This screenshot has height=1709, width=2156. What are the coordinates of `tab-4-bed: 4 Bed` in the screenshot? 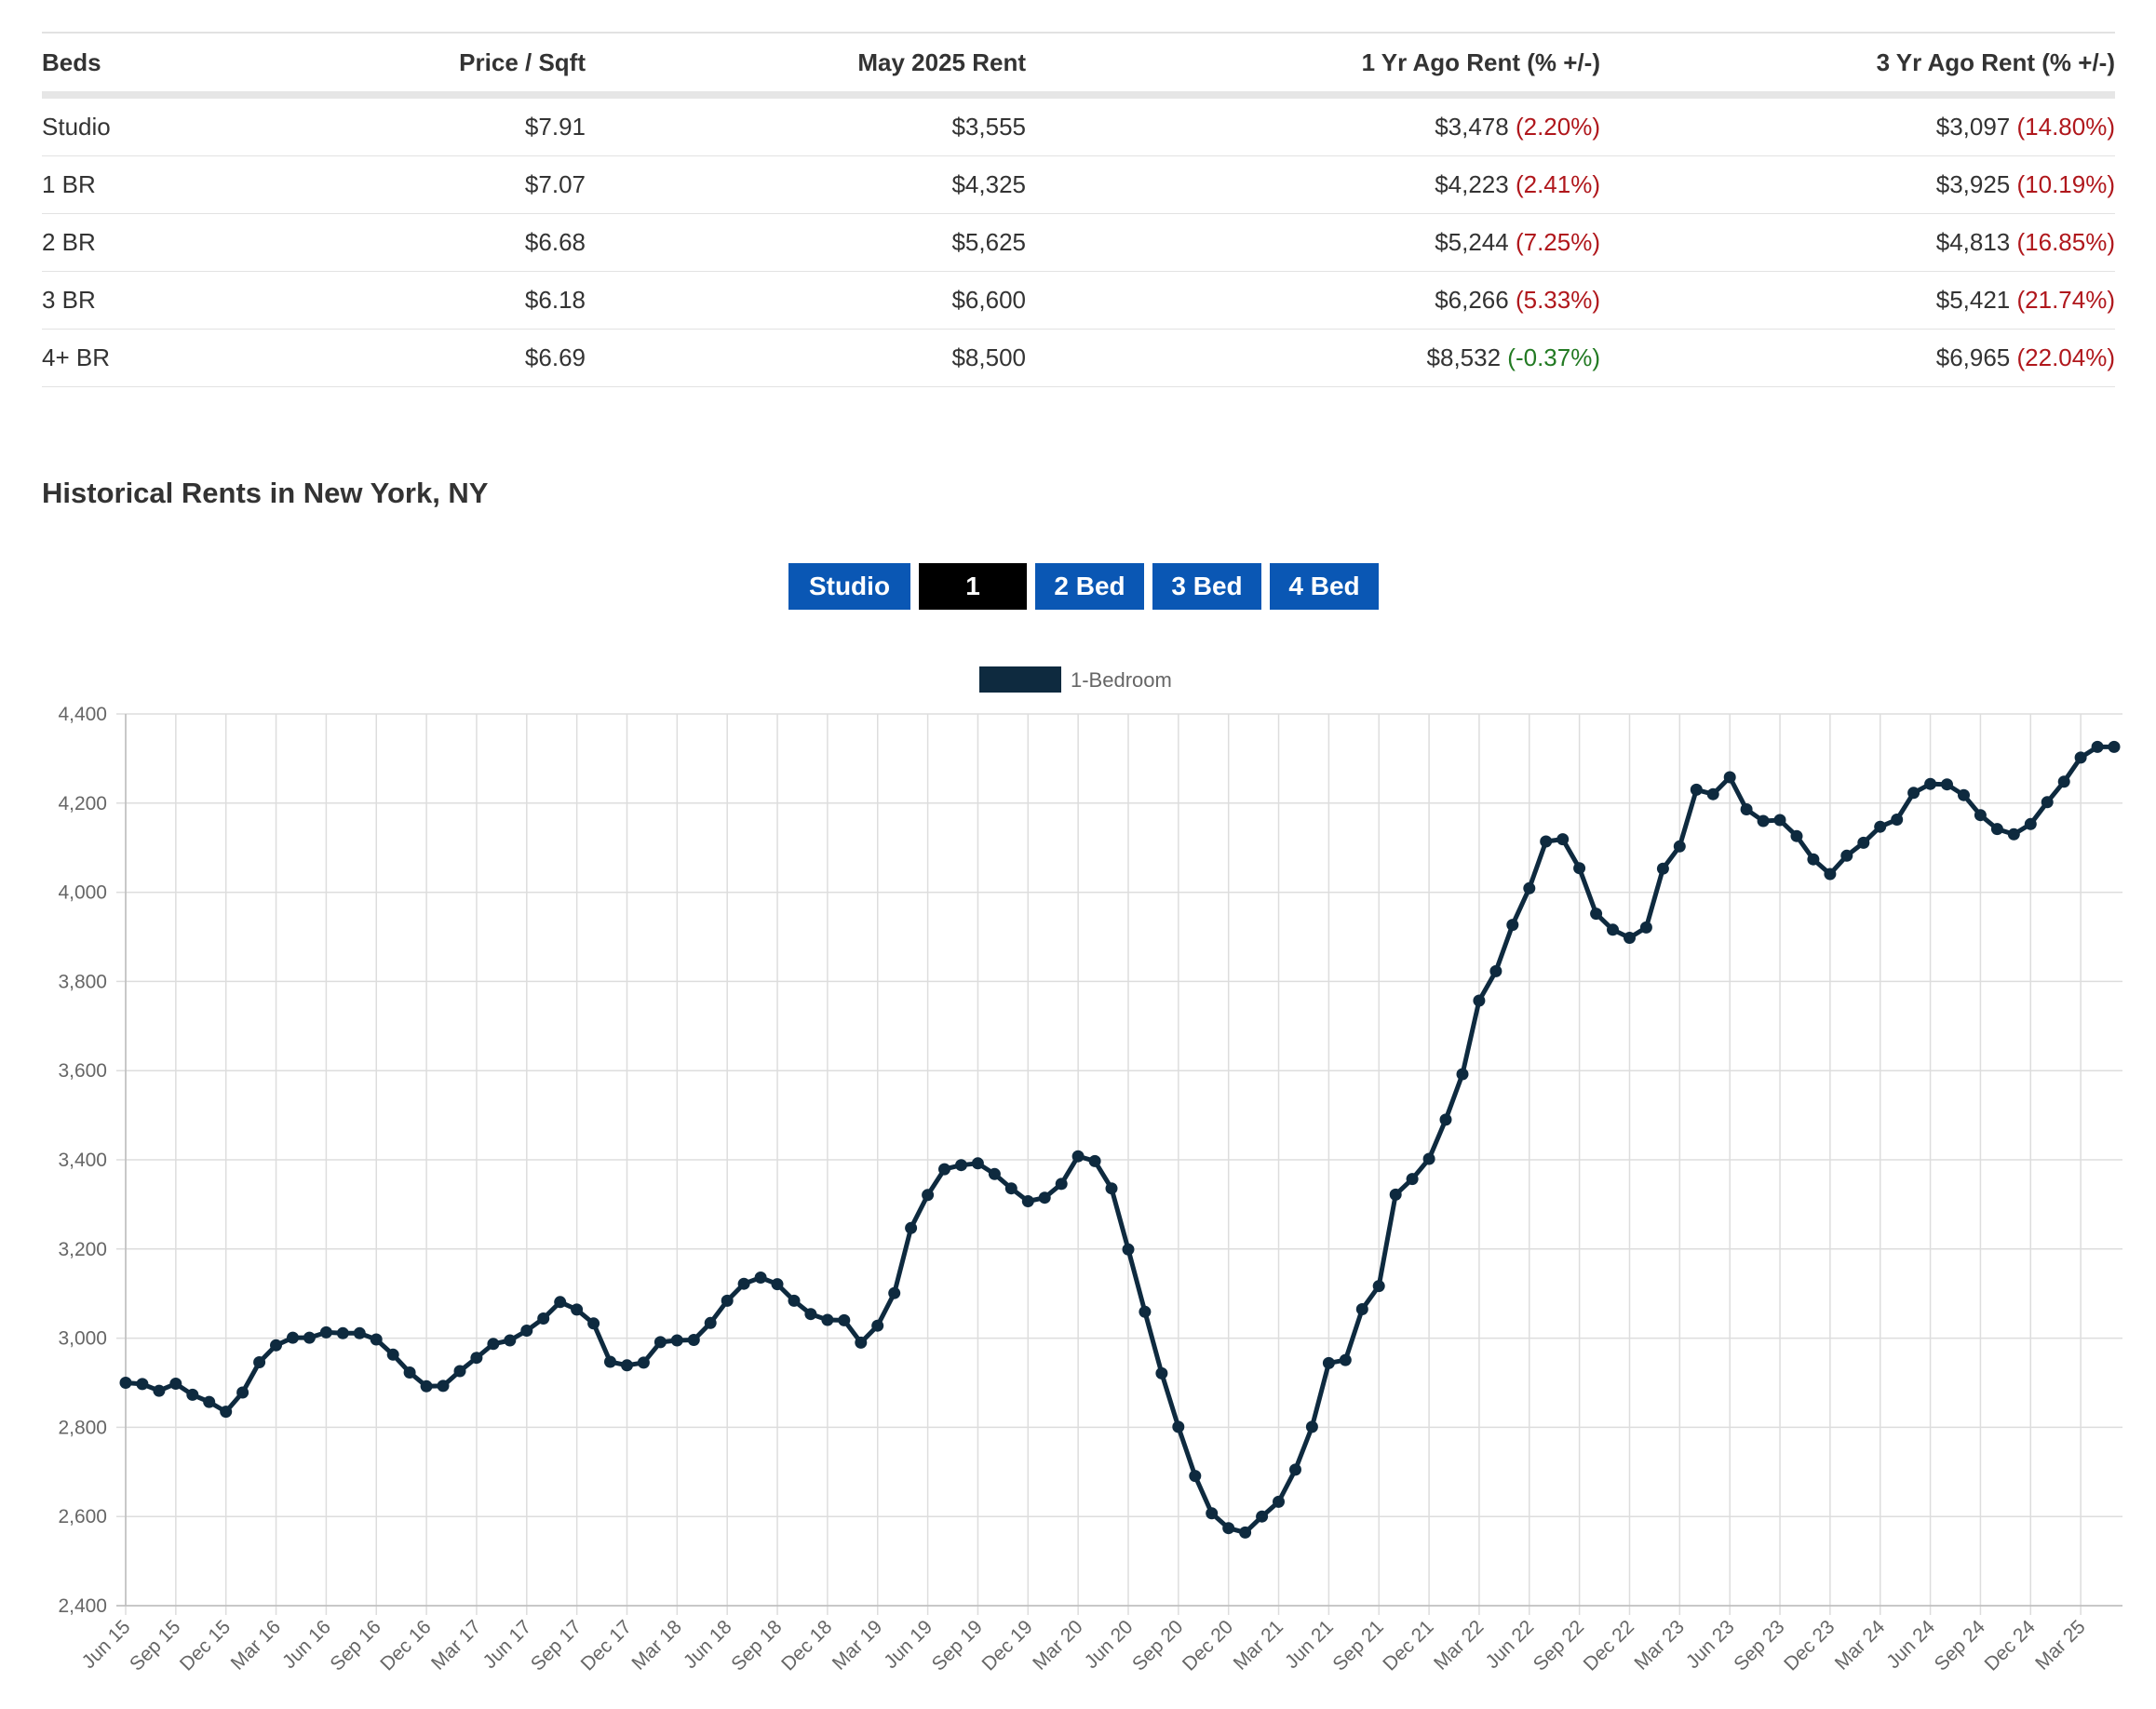 It's located at (1324, 586).